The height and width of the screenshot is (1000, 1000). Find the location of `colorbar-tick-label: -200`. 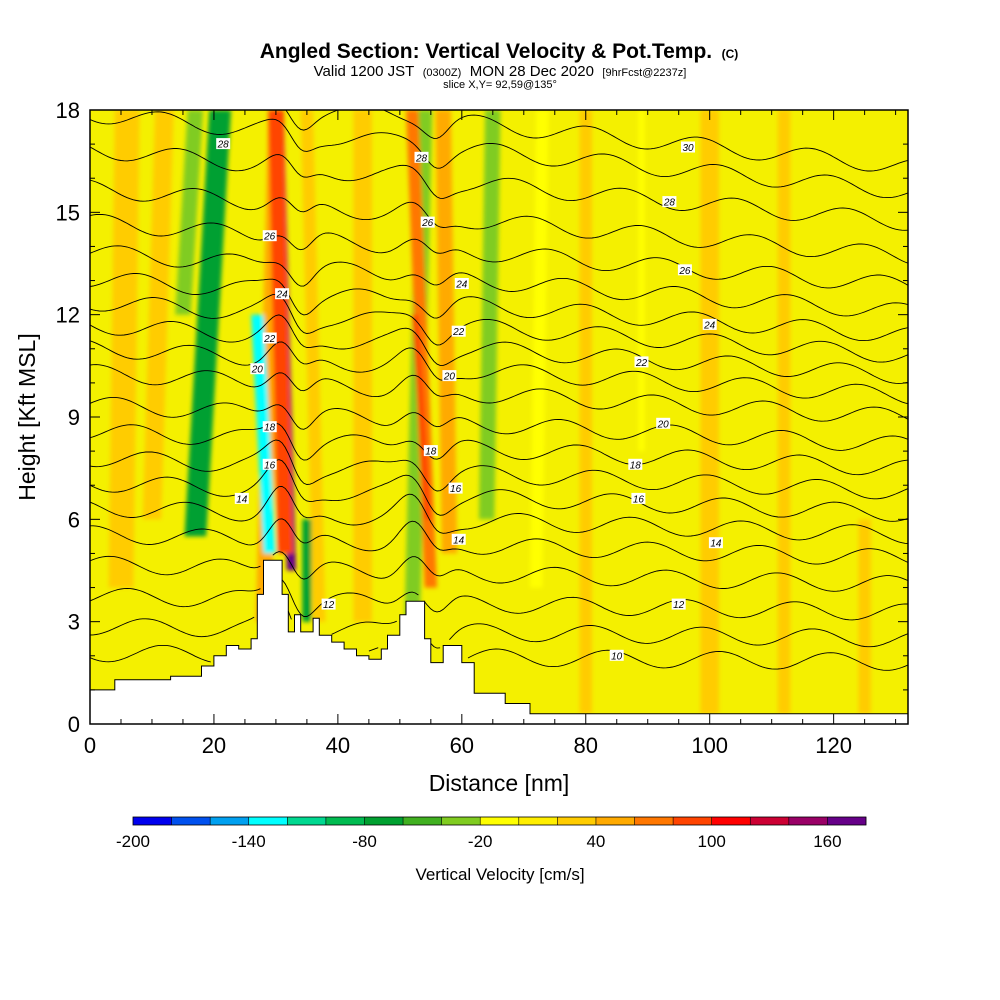

colorbar-tick-label: -200 is located at coordinates (133, 841).